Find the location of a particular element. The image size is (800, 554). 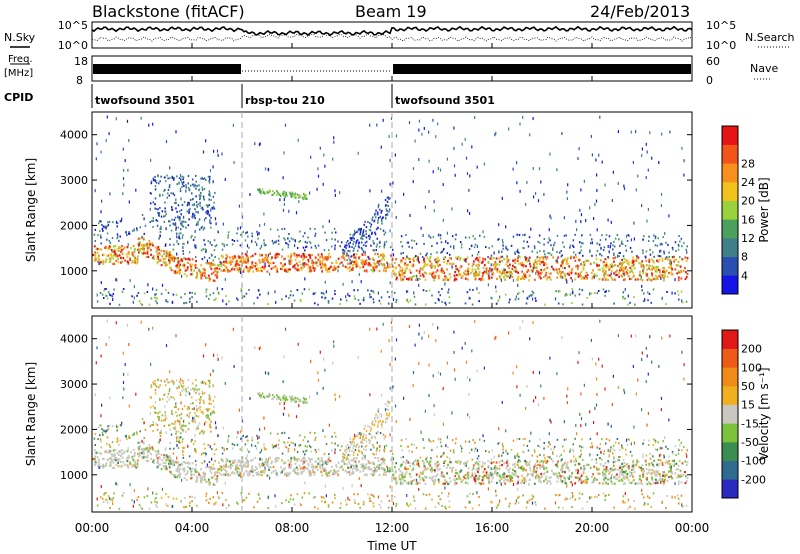

freq-left-top: 18 is located at coordinates (81, 61).